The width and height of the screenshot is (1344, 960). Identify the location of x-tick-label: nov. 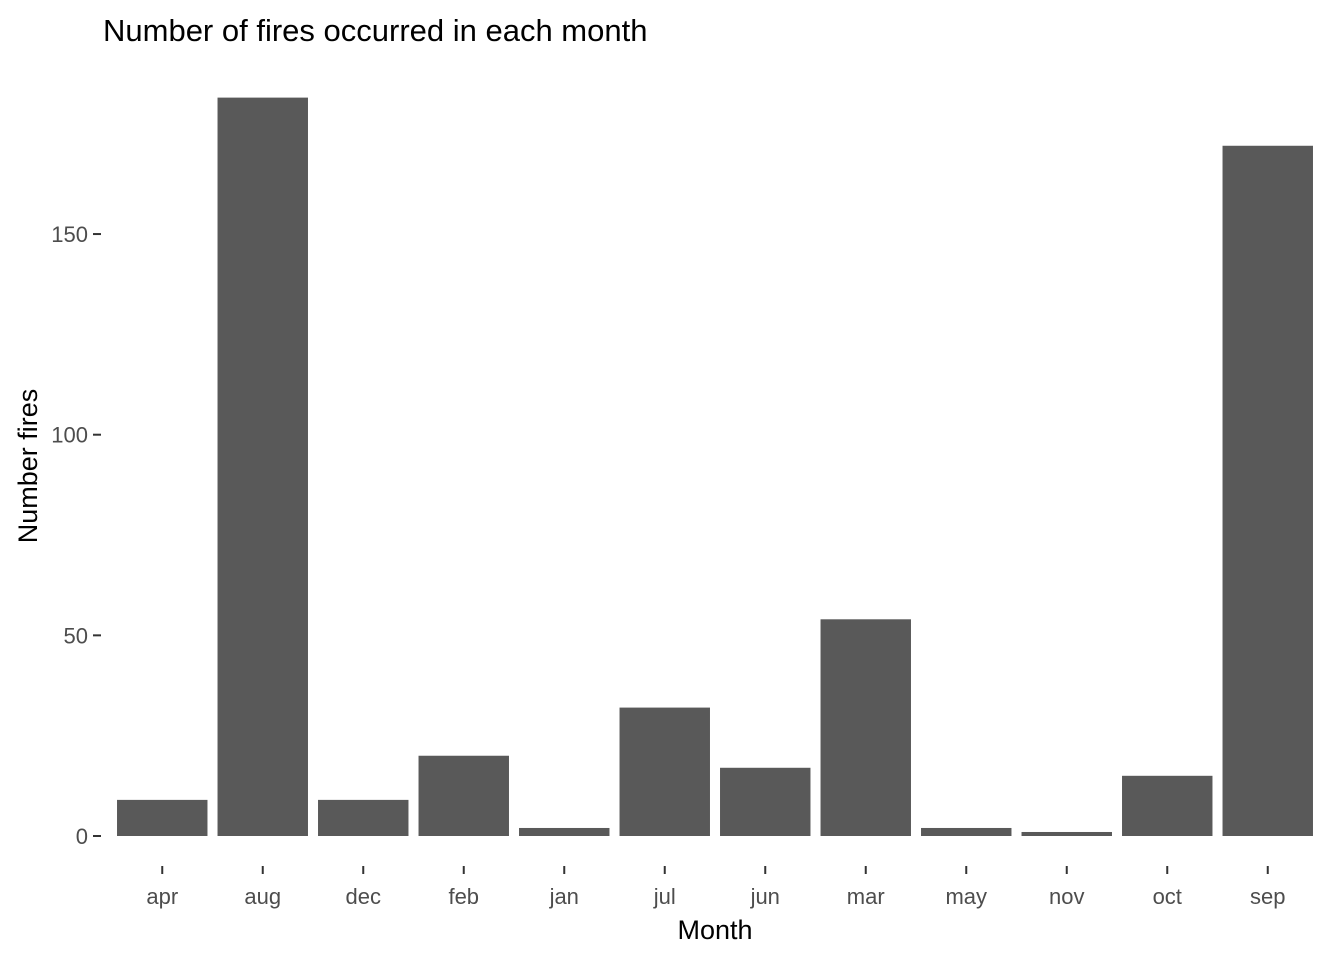
(1066, 896).